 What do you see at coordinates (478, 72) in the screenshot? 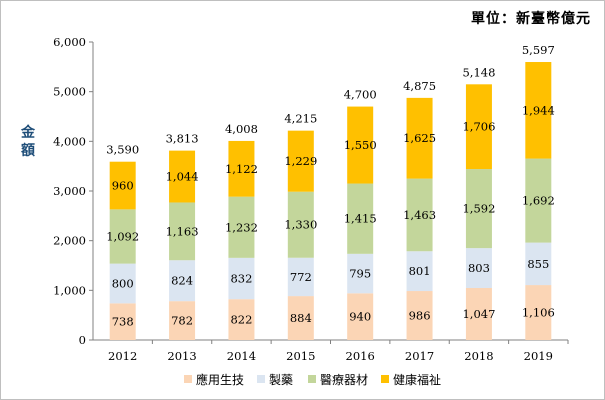
I see `total-label: 5,148` at bounding box center [478, 72].